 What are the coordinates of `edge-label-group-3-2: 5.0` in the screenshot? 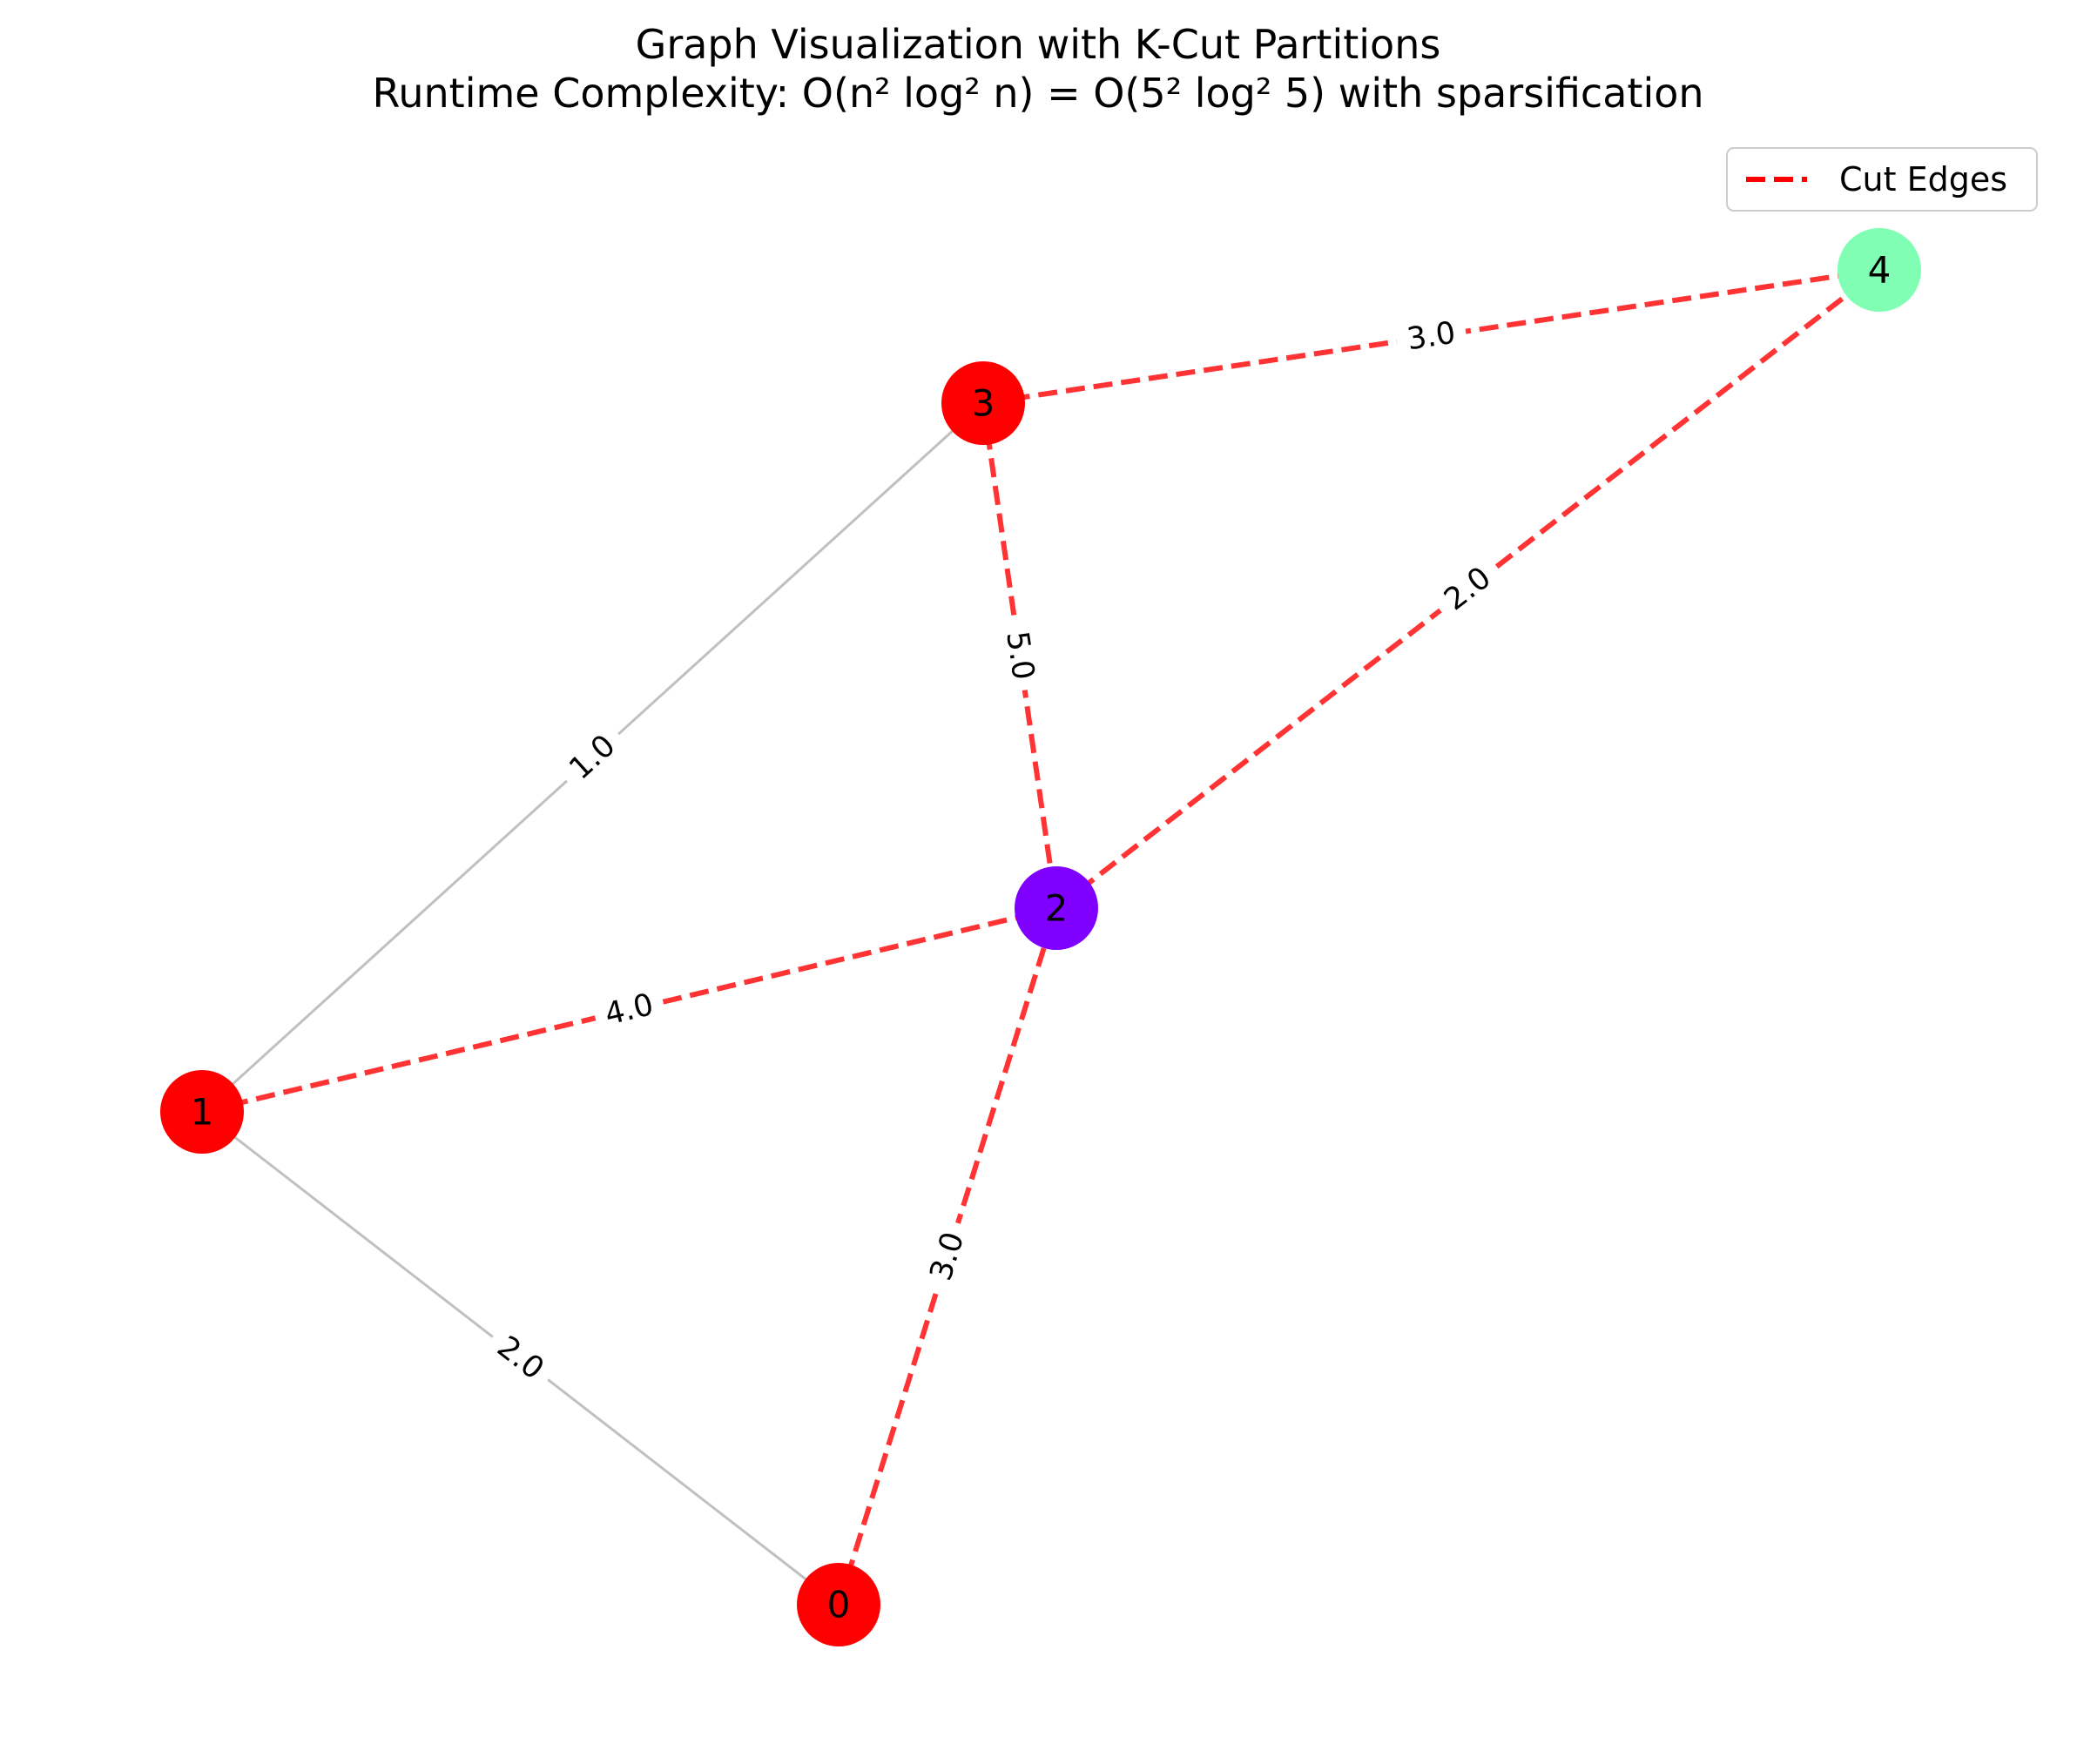 It's located at (1021, 655).